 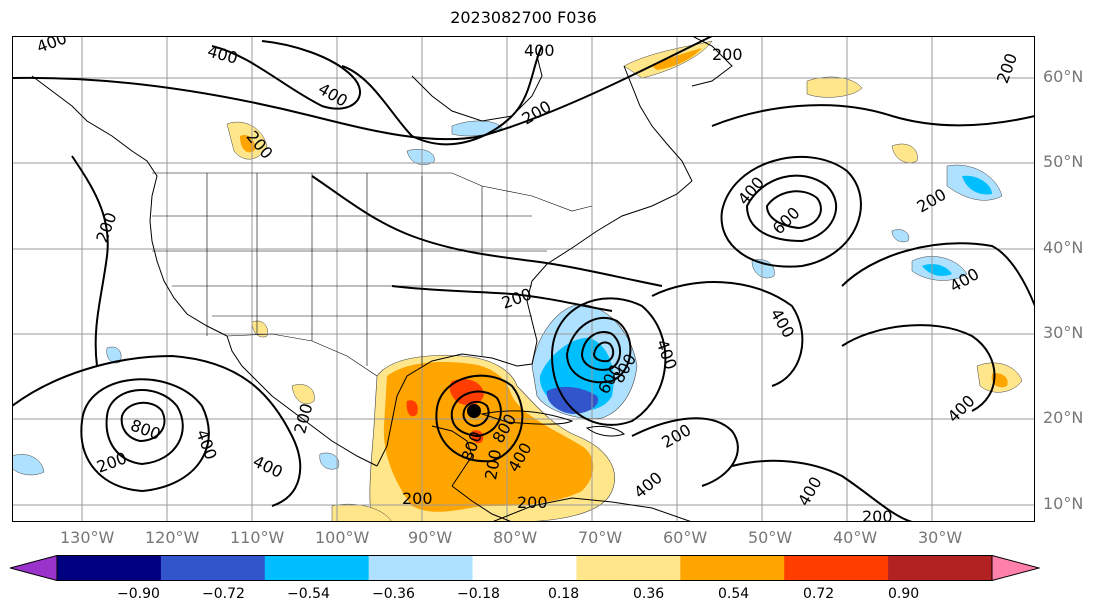 What do you see at coordinates (1063, 247) in the screenshot?
I see `lat-label-40n: 40°N` at bounding box center [1063, 247].